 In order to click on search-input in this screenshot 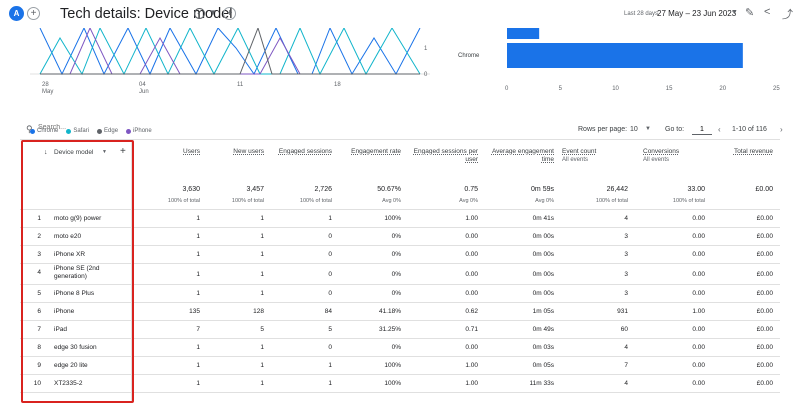, I will do `click(98, 127)`.